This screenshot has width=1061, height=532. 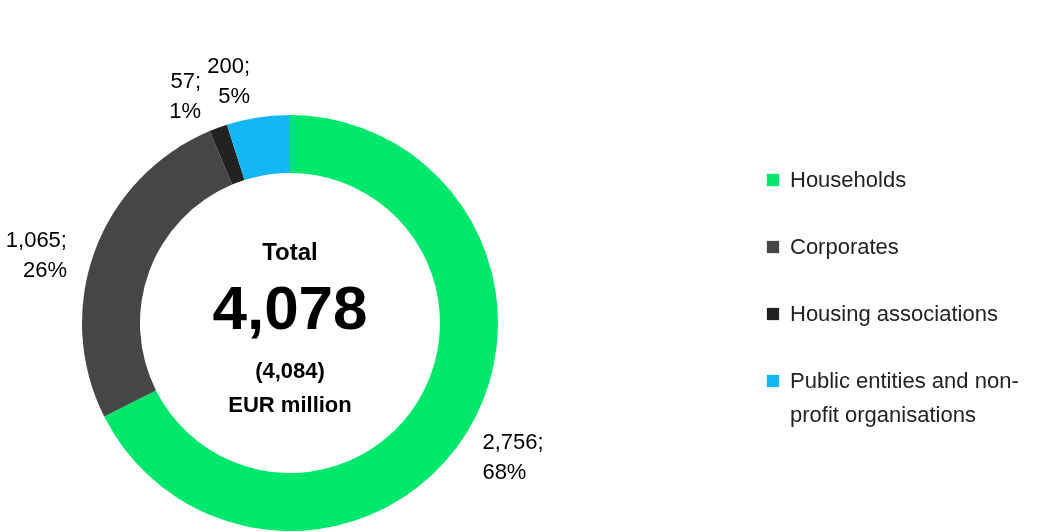 I want to click on data-label: 57; 1%, so click(x=185, y=95).